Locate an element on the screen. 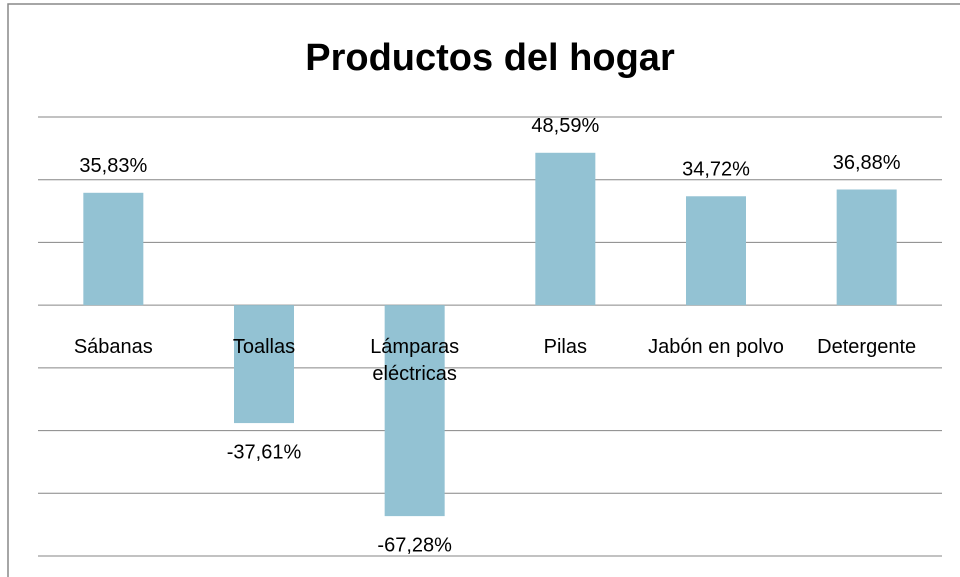  x-tick-label: Lámparas eléctricas is located at coordinates (415, 361).